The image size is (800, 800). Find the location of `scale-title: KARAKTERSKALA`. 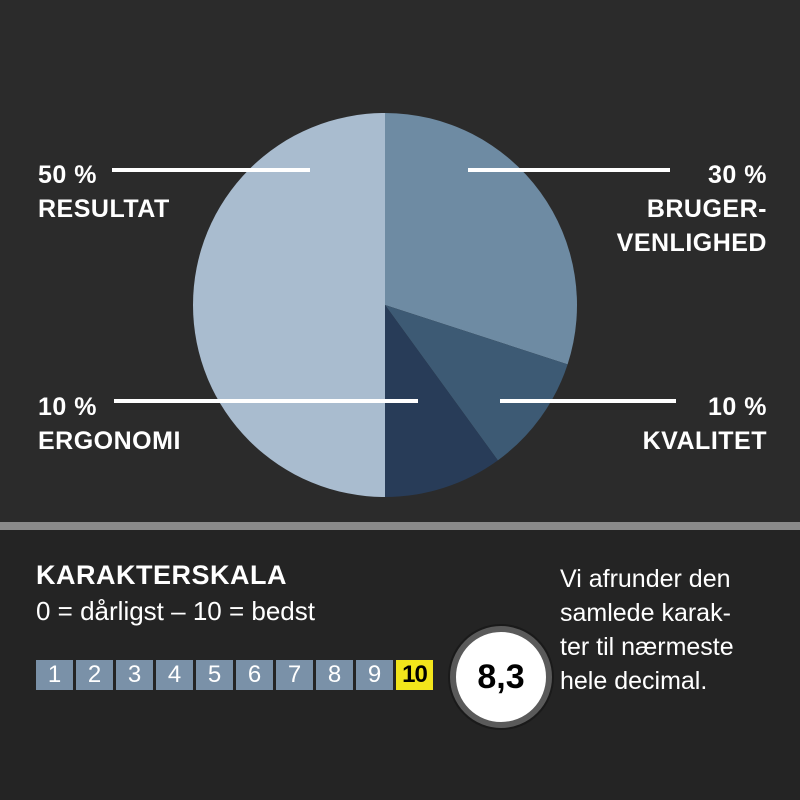

scale-title: KARAKTERSKALA is located at coordinates (161, 575).